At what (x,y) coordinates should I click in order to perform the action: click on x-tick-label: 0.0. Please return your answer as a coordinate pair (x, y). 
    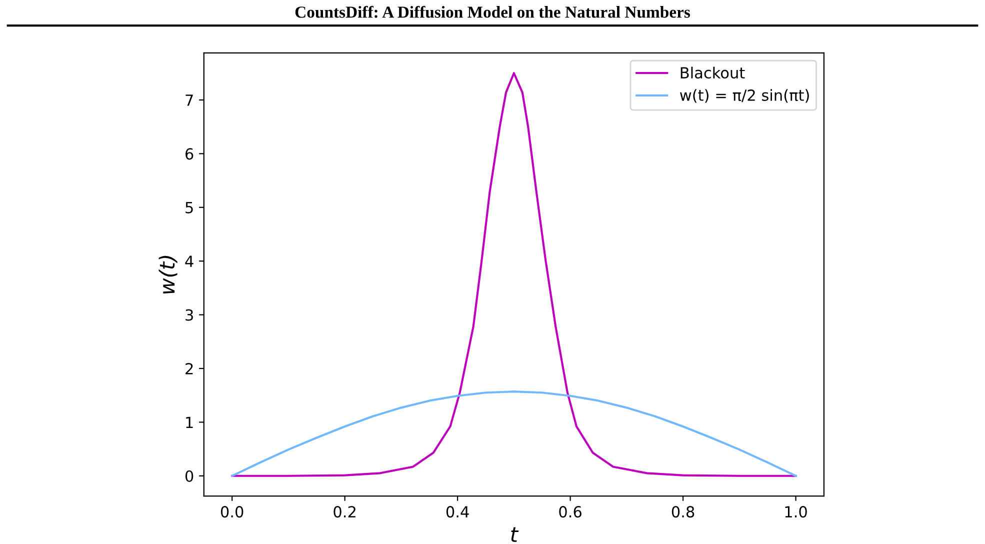
    Looking at the image, I should click on (232, 512).